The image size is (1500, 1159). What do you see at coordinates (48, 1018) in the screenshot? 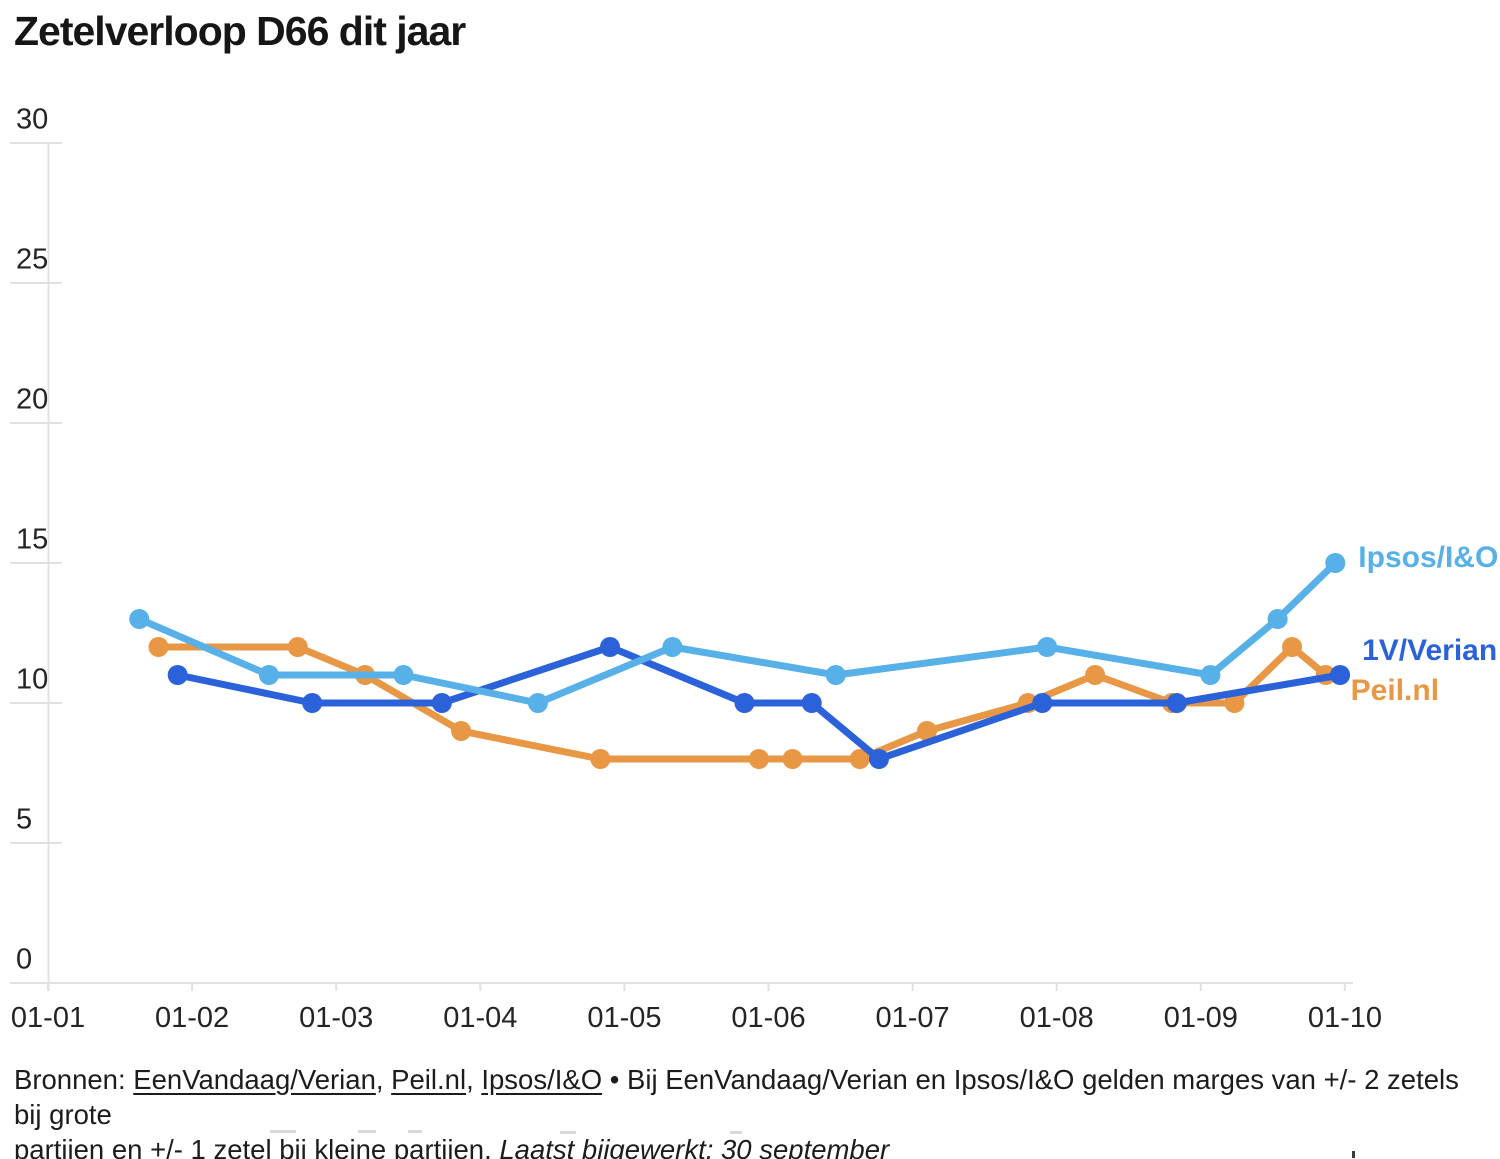
I see `x-tick-label-01-01: 01-01` at bounding box center [48, 1018].